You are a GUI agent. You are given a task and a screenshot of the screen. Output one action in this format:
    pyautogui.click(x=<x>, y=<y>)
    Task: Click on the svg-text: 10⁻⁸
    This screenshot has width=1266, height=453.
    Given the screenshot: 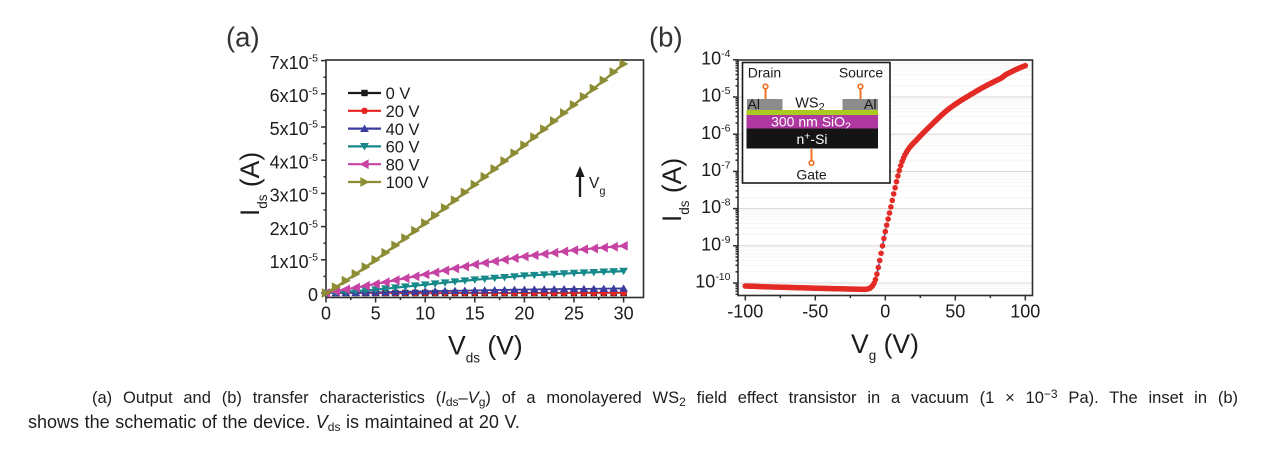 What is the action you would take?
    pyautogui.click(x=716, y=207)
    